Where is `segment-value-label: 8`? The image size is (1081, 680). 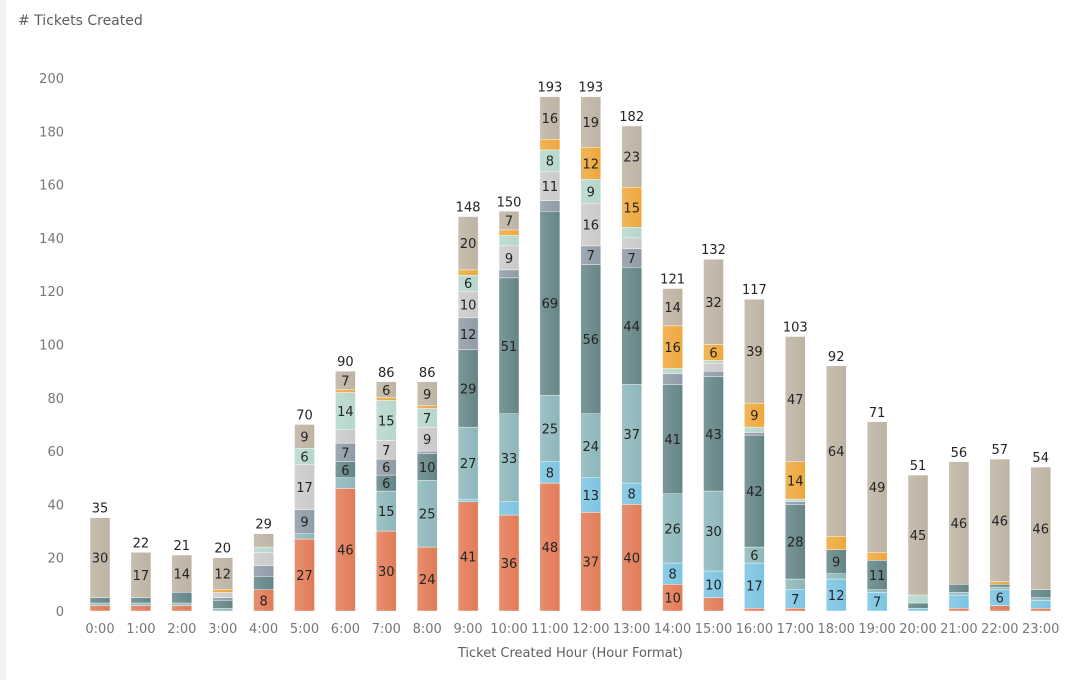
segment-value-label: 8 is located at coordinates (550, 473).